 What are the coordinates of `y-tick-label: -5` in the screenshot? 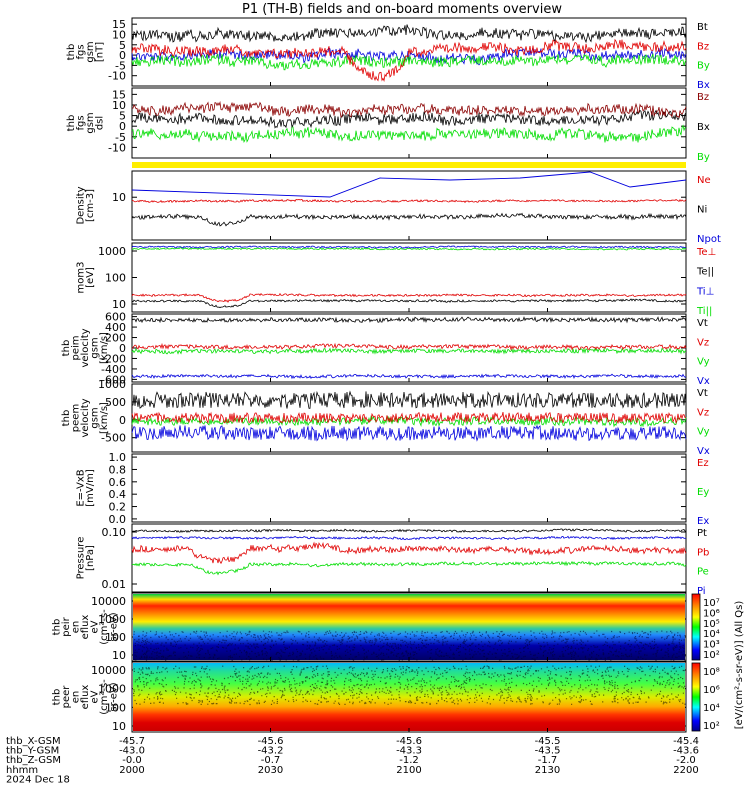 It's located at (120, 137).